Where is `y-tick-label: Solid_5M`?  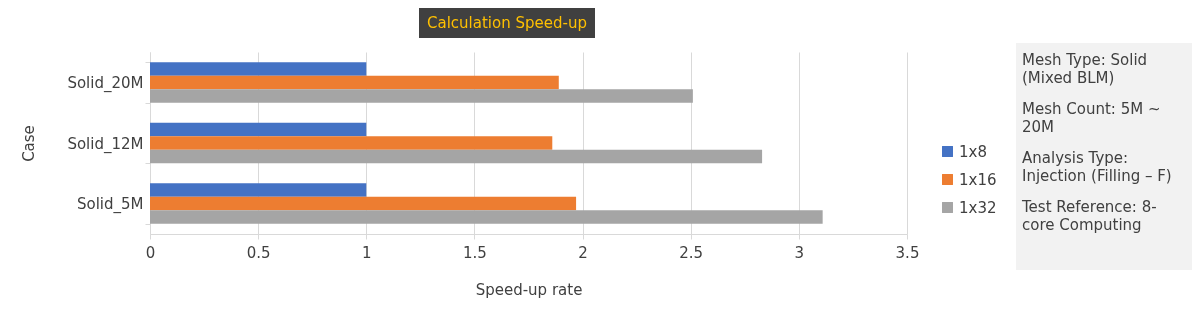
y-tick-label: Solid_5M is located at coordinates (110, 204).